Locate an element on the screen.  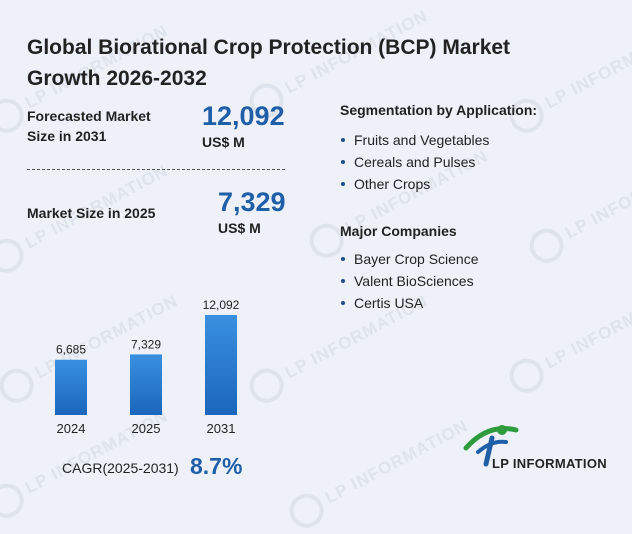
forecast-label: Forecasted Market Size in 2031 is located at coordinates (89, 126).